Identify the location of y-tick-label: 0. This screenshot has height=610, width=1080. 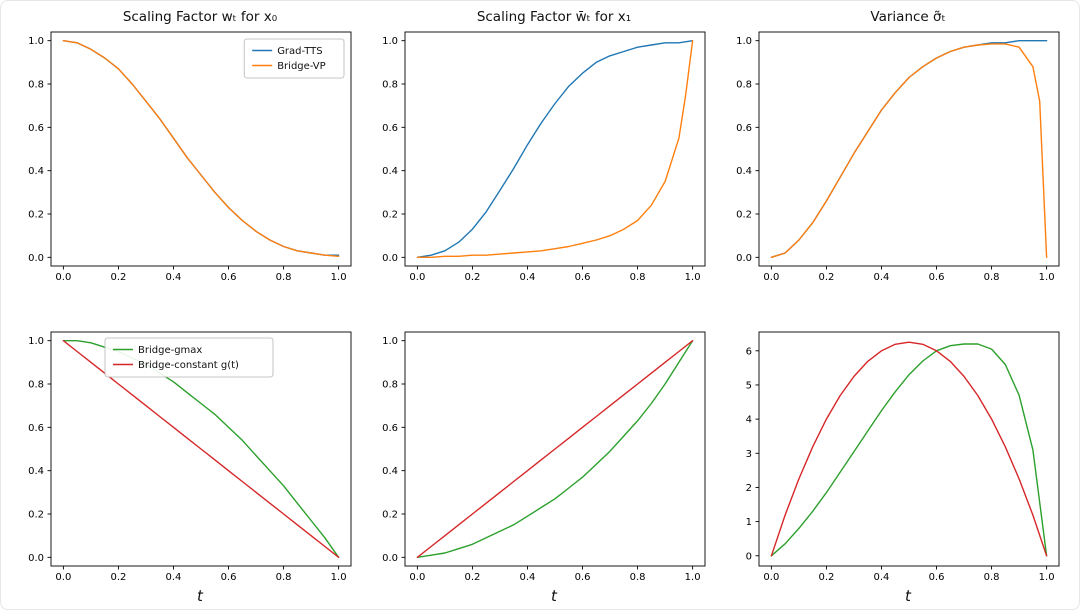
(749, 556).